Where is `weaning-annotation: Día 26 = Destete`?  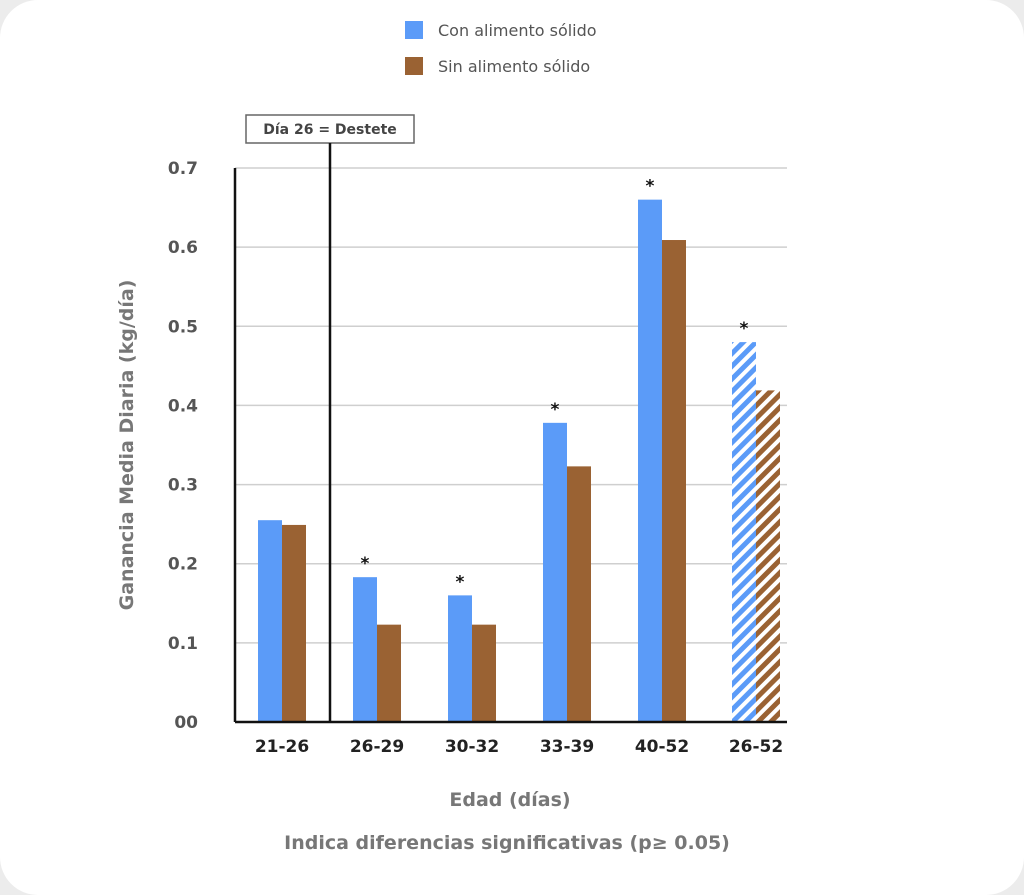 weaning-annotation: Día 26 = Destete is located at coordinates (330, 129).